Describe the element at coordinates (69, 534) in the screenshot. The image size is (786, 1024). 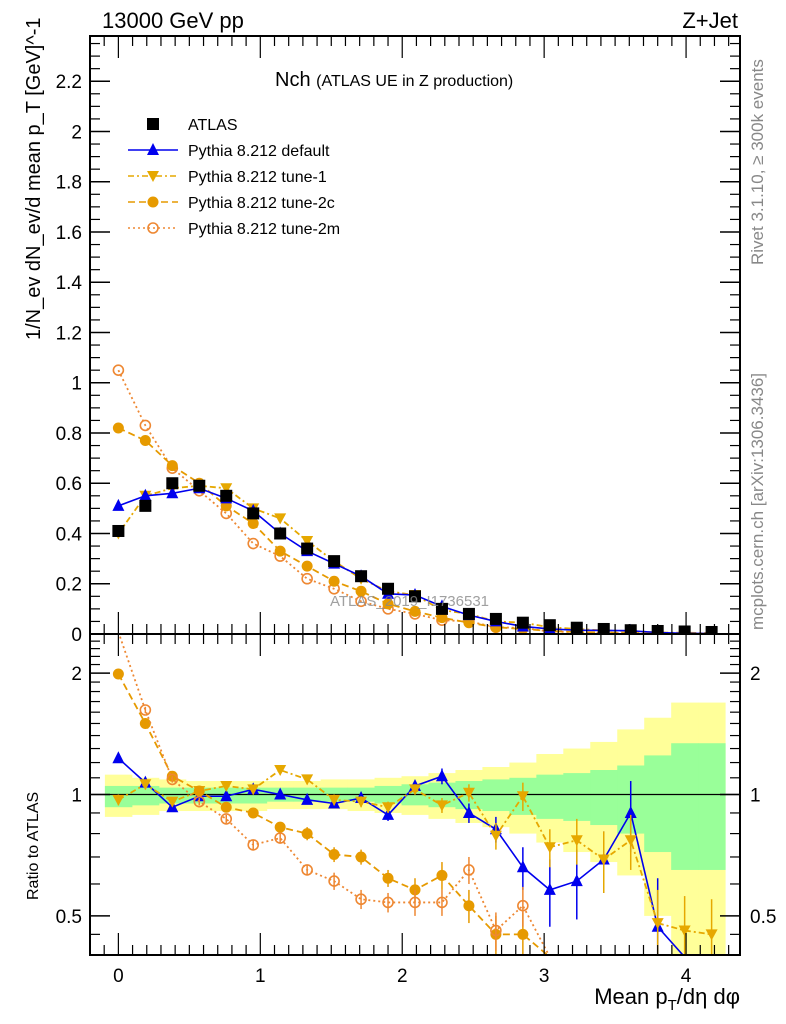
I see `y-tick-label: 0.4` at that location.